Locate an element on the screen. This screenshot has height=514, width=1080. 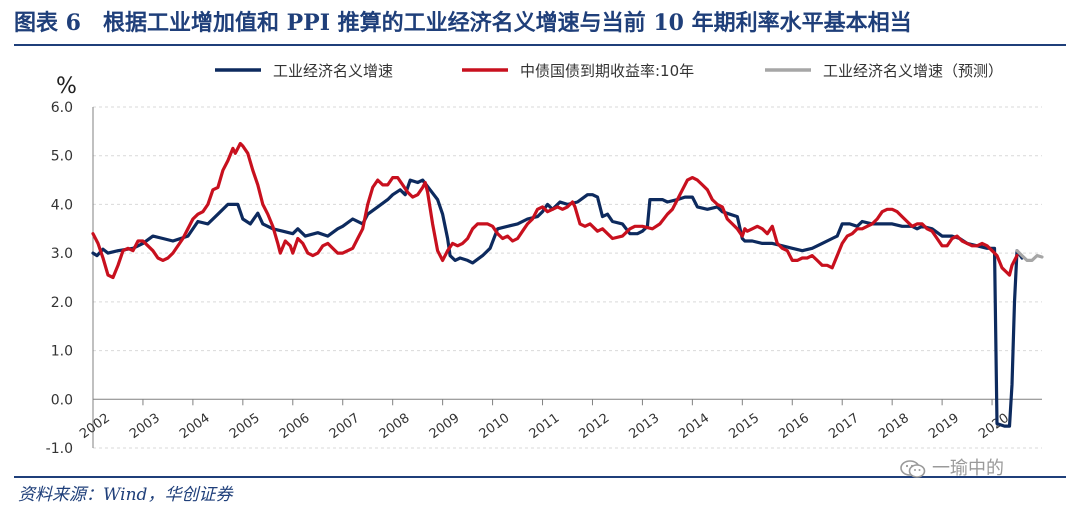
x-tick-label: 2007 is located at coordinates (345, 426).